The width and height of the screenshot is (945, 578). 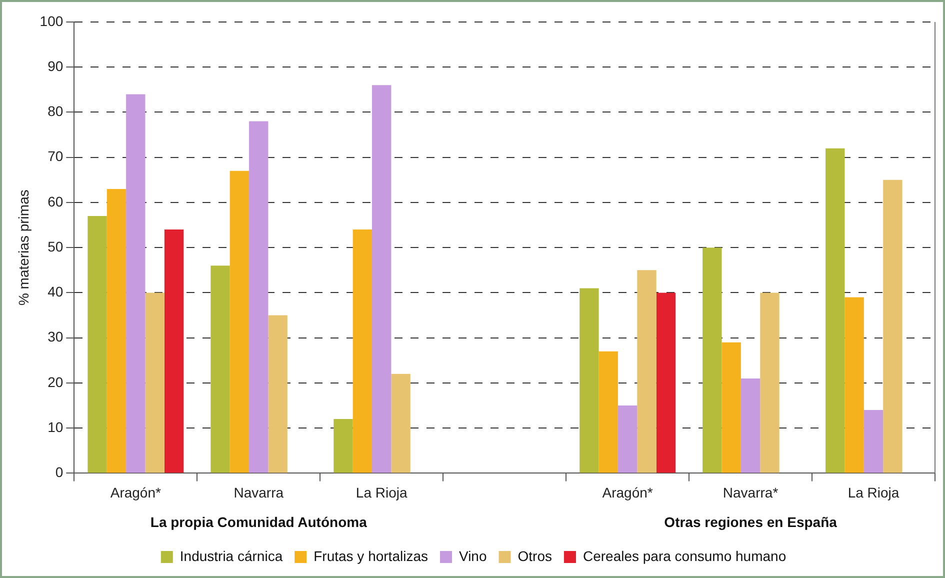 What do you see at coordinates (684, 556) in the screenshot?
I see `legend-label: Cereales para consumo humano` at bounding box center [684, 556].